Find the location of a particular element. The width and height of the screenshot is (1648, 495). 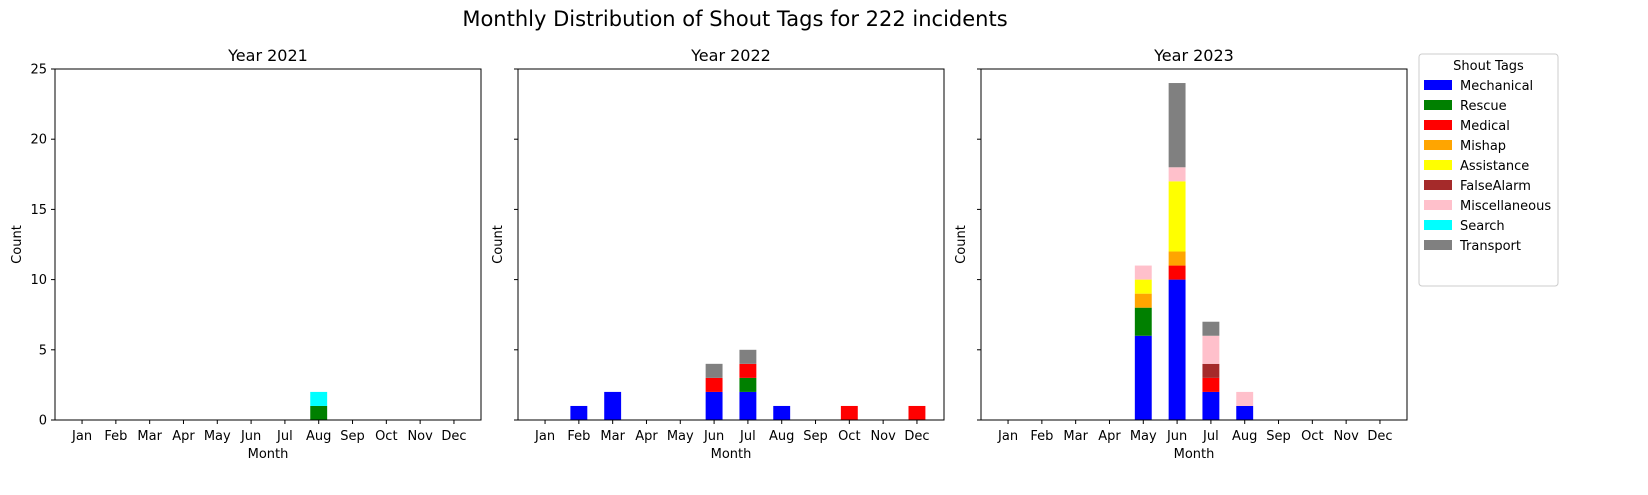

legend-item-falsealarm: FalseAlarm is located at coordinates (1477, 186).